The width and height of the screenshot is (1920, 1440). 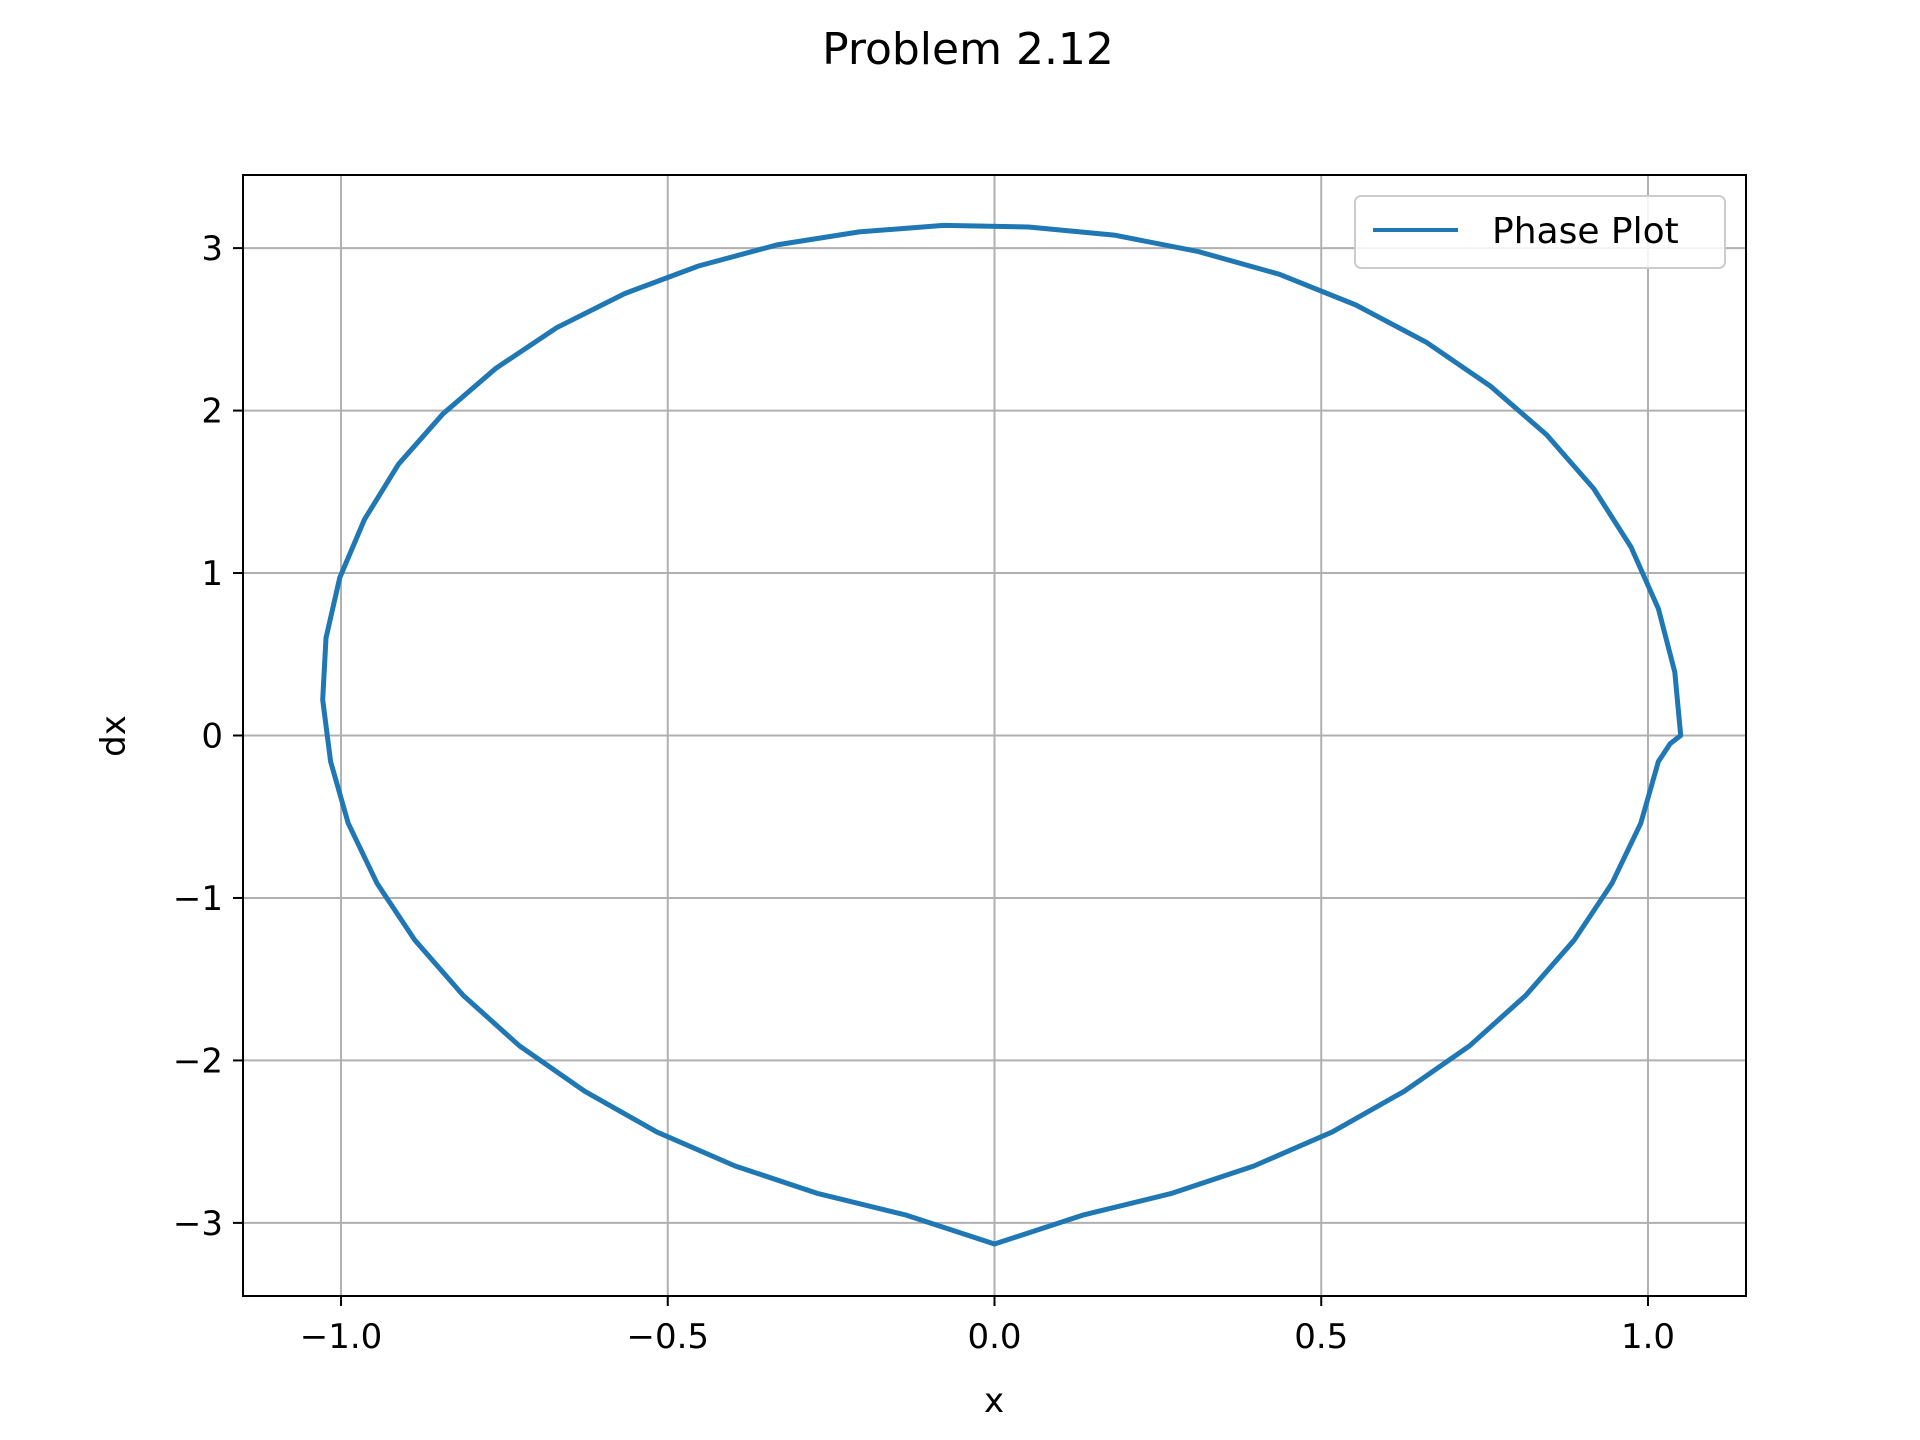 I want to click on y-tick-label: −2, so click(x=198, y=1061).